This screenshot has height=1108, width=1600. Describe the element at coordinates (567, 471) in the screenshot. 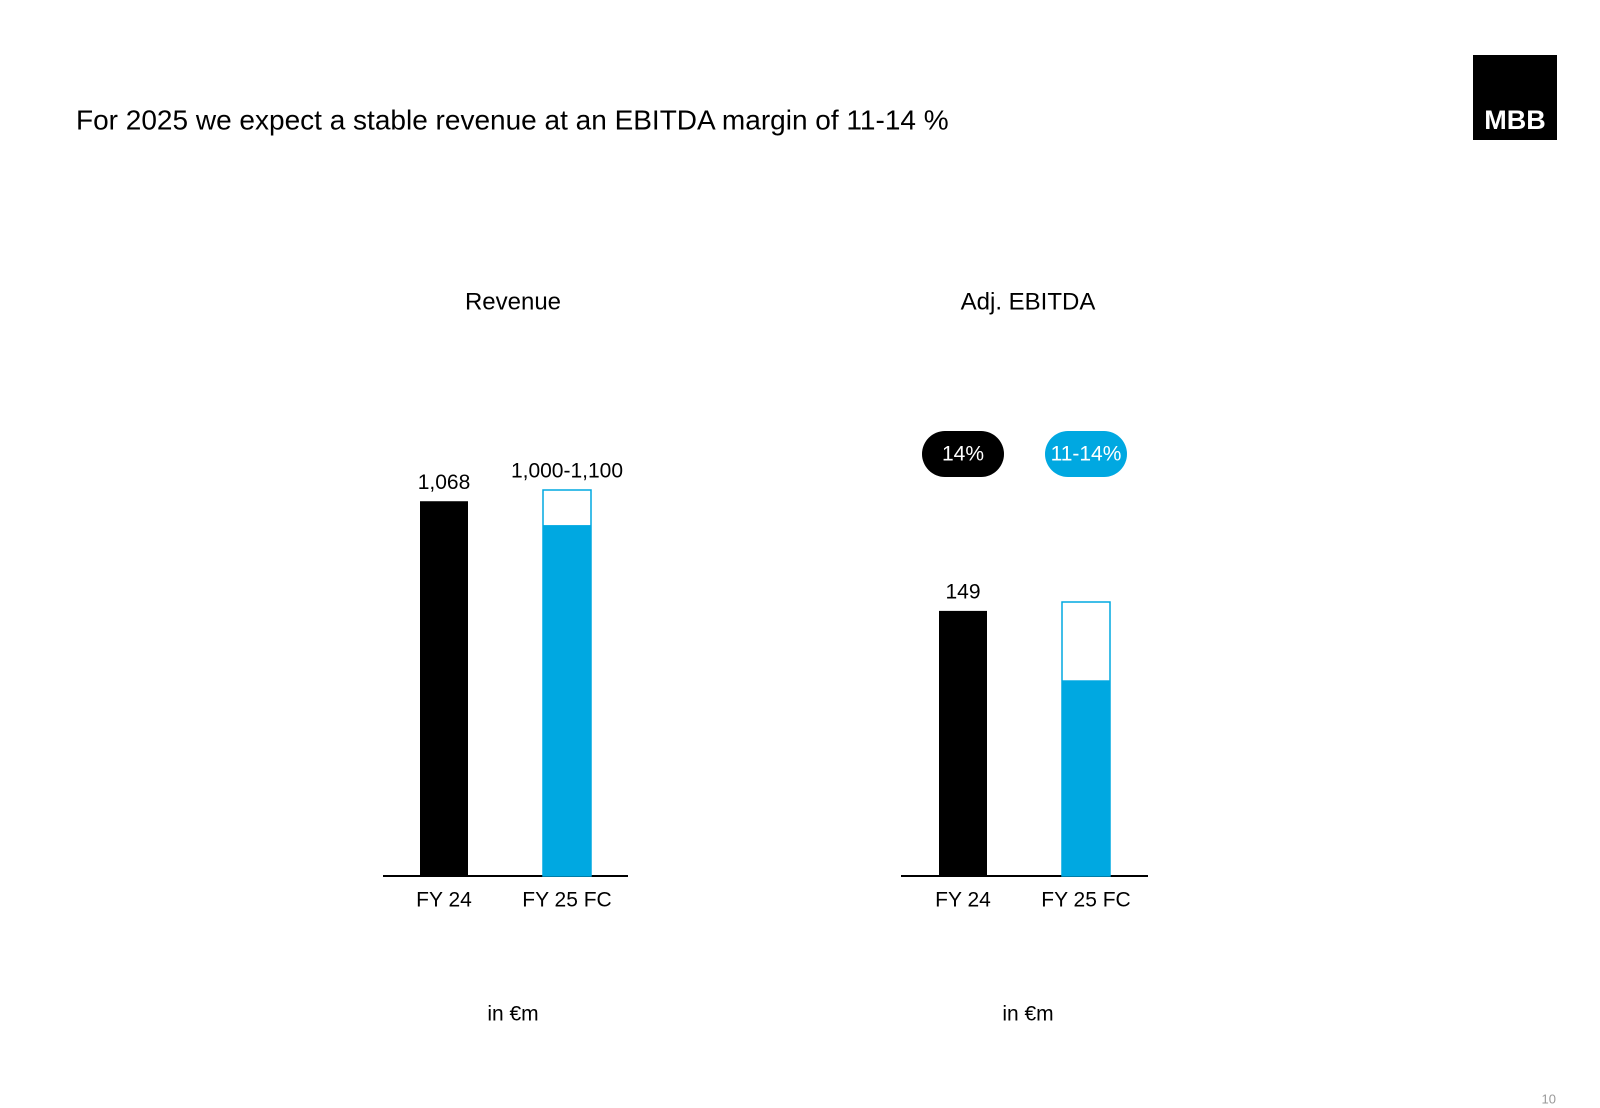

I see `value-label: 1,000-1,100` at that location.